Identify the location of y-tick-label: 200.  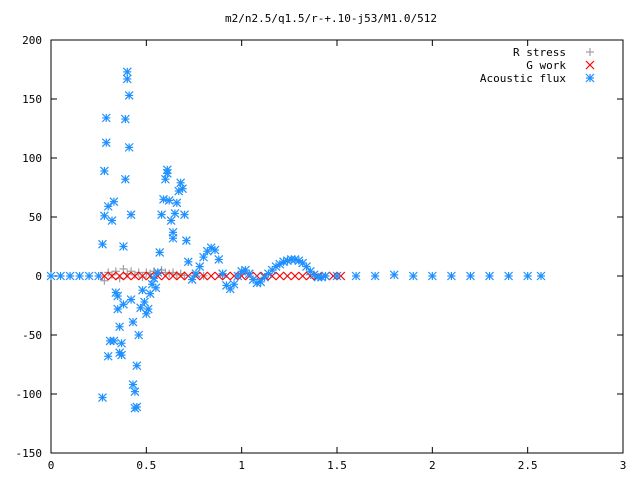
(32, 40).